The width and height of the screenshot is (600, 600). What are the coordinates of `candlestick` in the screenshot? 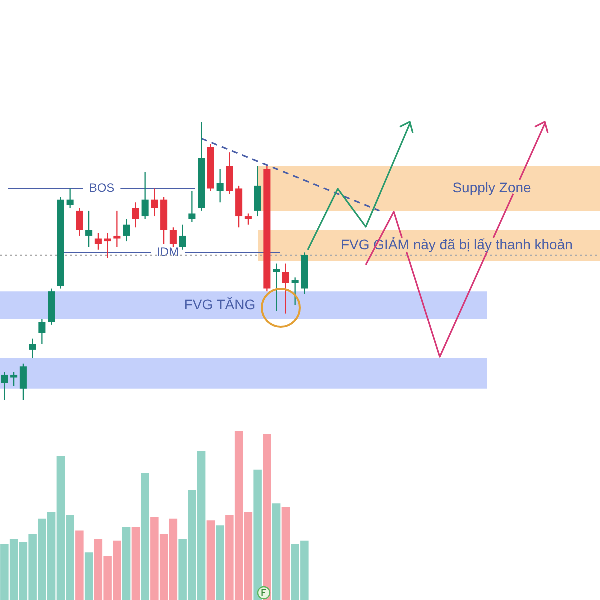 It's located at (248, 219).